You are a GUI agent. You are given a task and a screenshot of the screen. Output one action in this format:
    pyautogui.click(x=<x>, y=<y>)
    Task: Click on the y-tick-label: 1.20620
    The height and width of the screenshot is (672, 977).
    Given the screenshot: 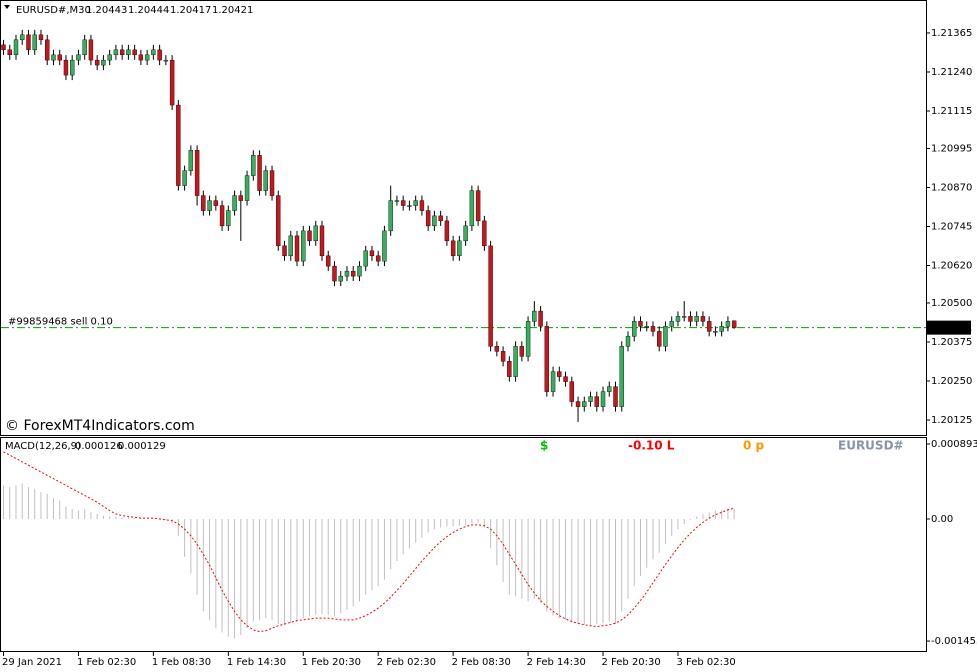 What is the action you would take?
    pyautogui.click(x=951, y=266)
    